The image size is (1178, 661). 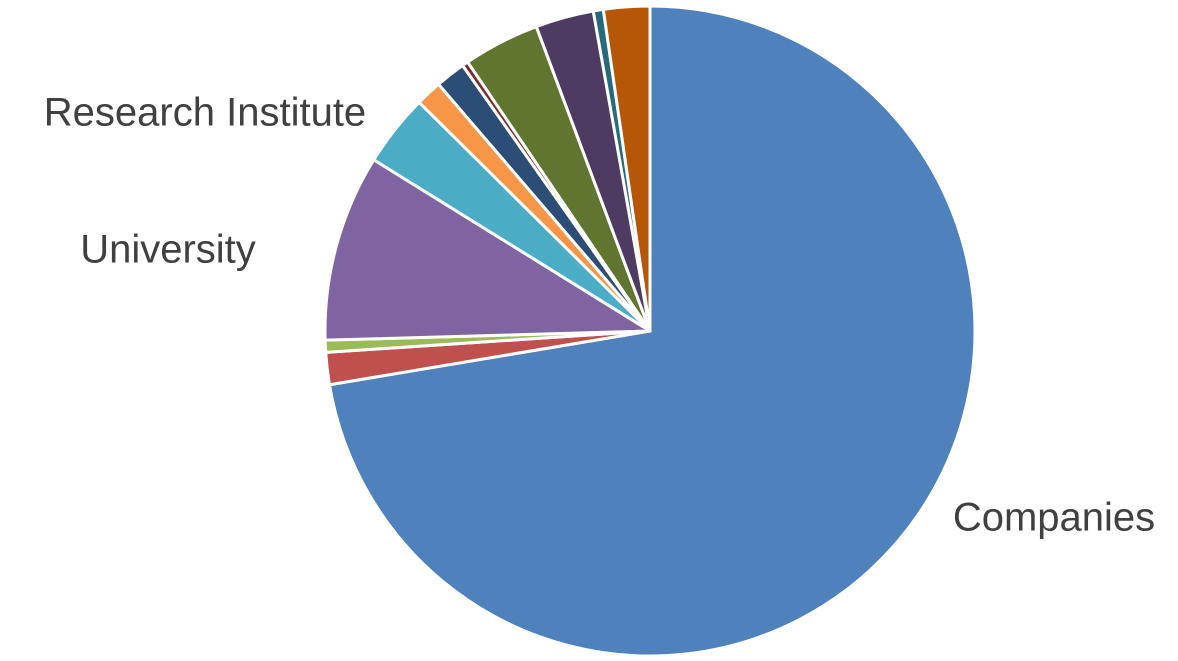 What do you see at coordinates (205, 113) in the screenshot?
I see `slice-label-5: Research Institute` at bounding box center [205, 113].